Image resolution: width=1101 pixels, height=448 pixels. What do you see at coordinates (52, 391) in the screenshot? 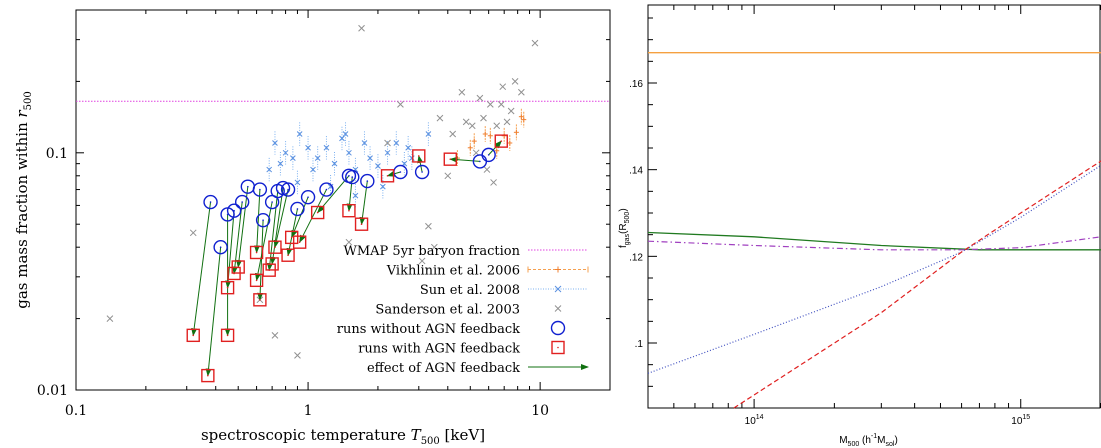
I see `y-tick-label: 0.01` at bounding box center [52, 391].